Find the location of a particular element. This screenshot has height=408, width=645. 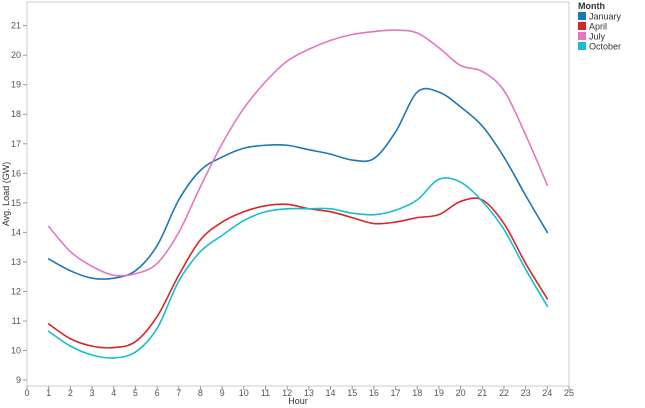

legend-swatch-july is located at coordinates (582, 36).